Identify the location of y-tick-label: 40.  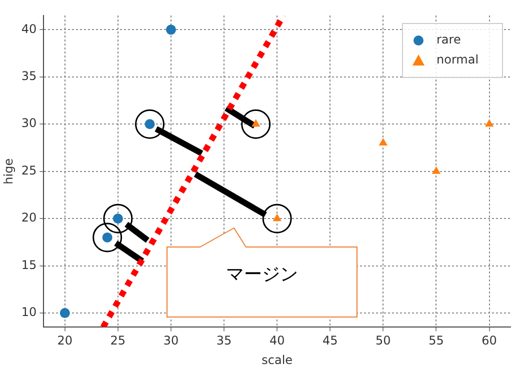
(29, 29).